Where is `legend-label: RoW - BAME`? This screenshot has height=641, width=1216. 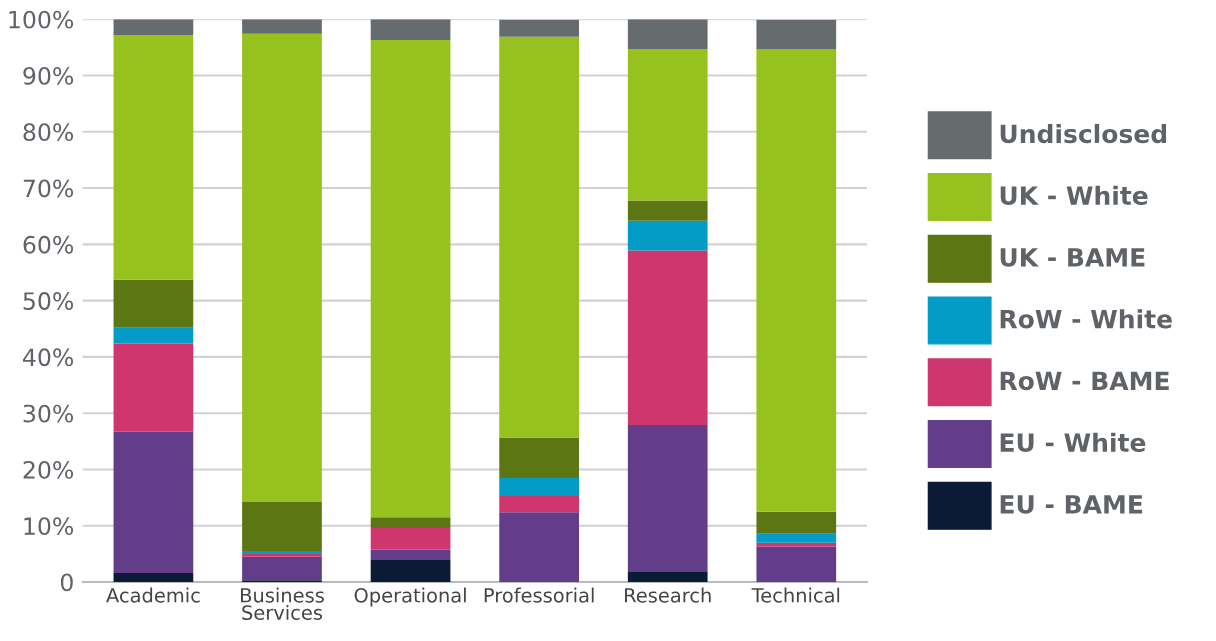 legend-label: RoW - BAME is located at coordinates (1084, 381).